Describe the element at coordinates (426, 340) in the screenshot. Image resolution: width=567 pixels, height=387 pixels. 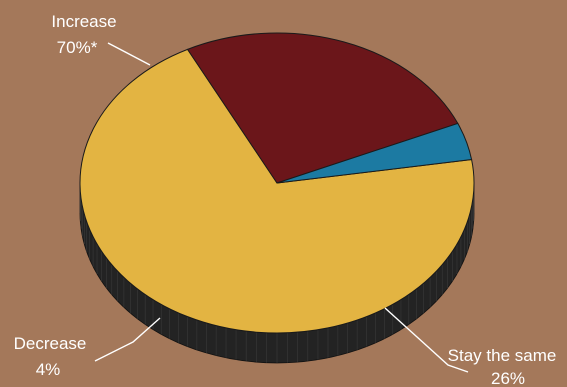
I see `leader-stay-the-same` at that location.